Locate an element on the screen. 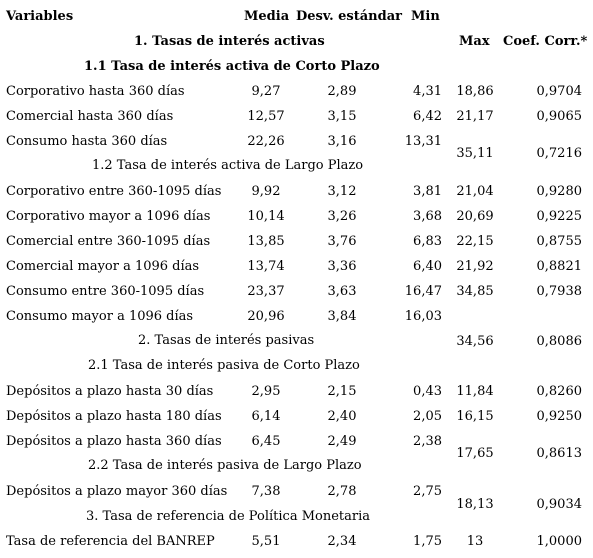 The height and width of the screenshot is (558, 593). header-media: Media is located at coordinates (267, 16).